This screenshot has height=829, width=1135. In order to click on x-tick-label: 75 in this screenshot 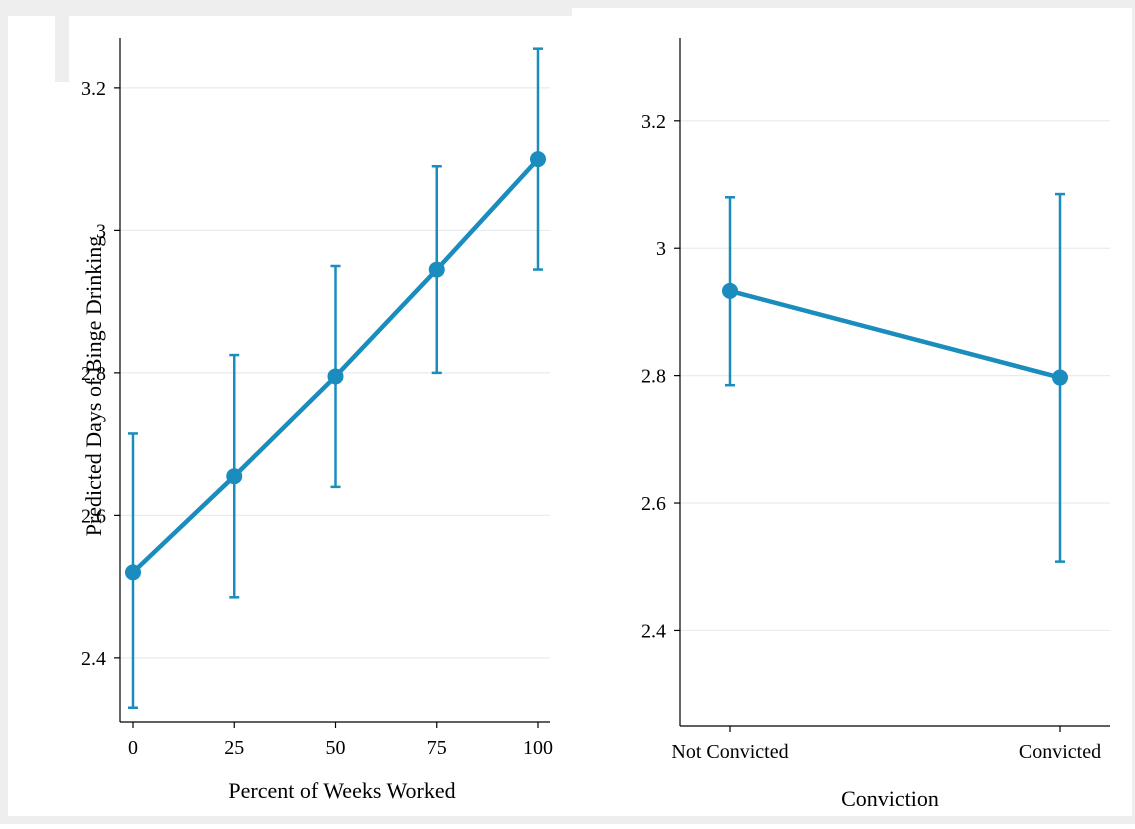, I will do `click(437, 748)`.